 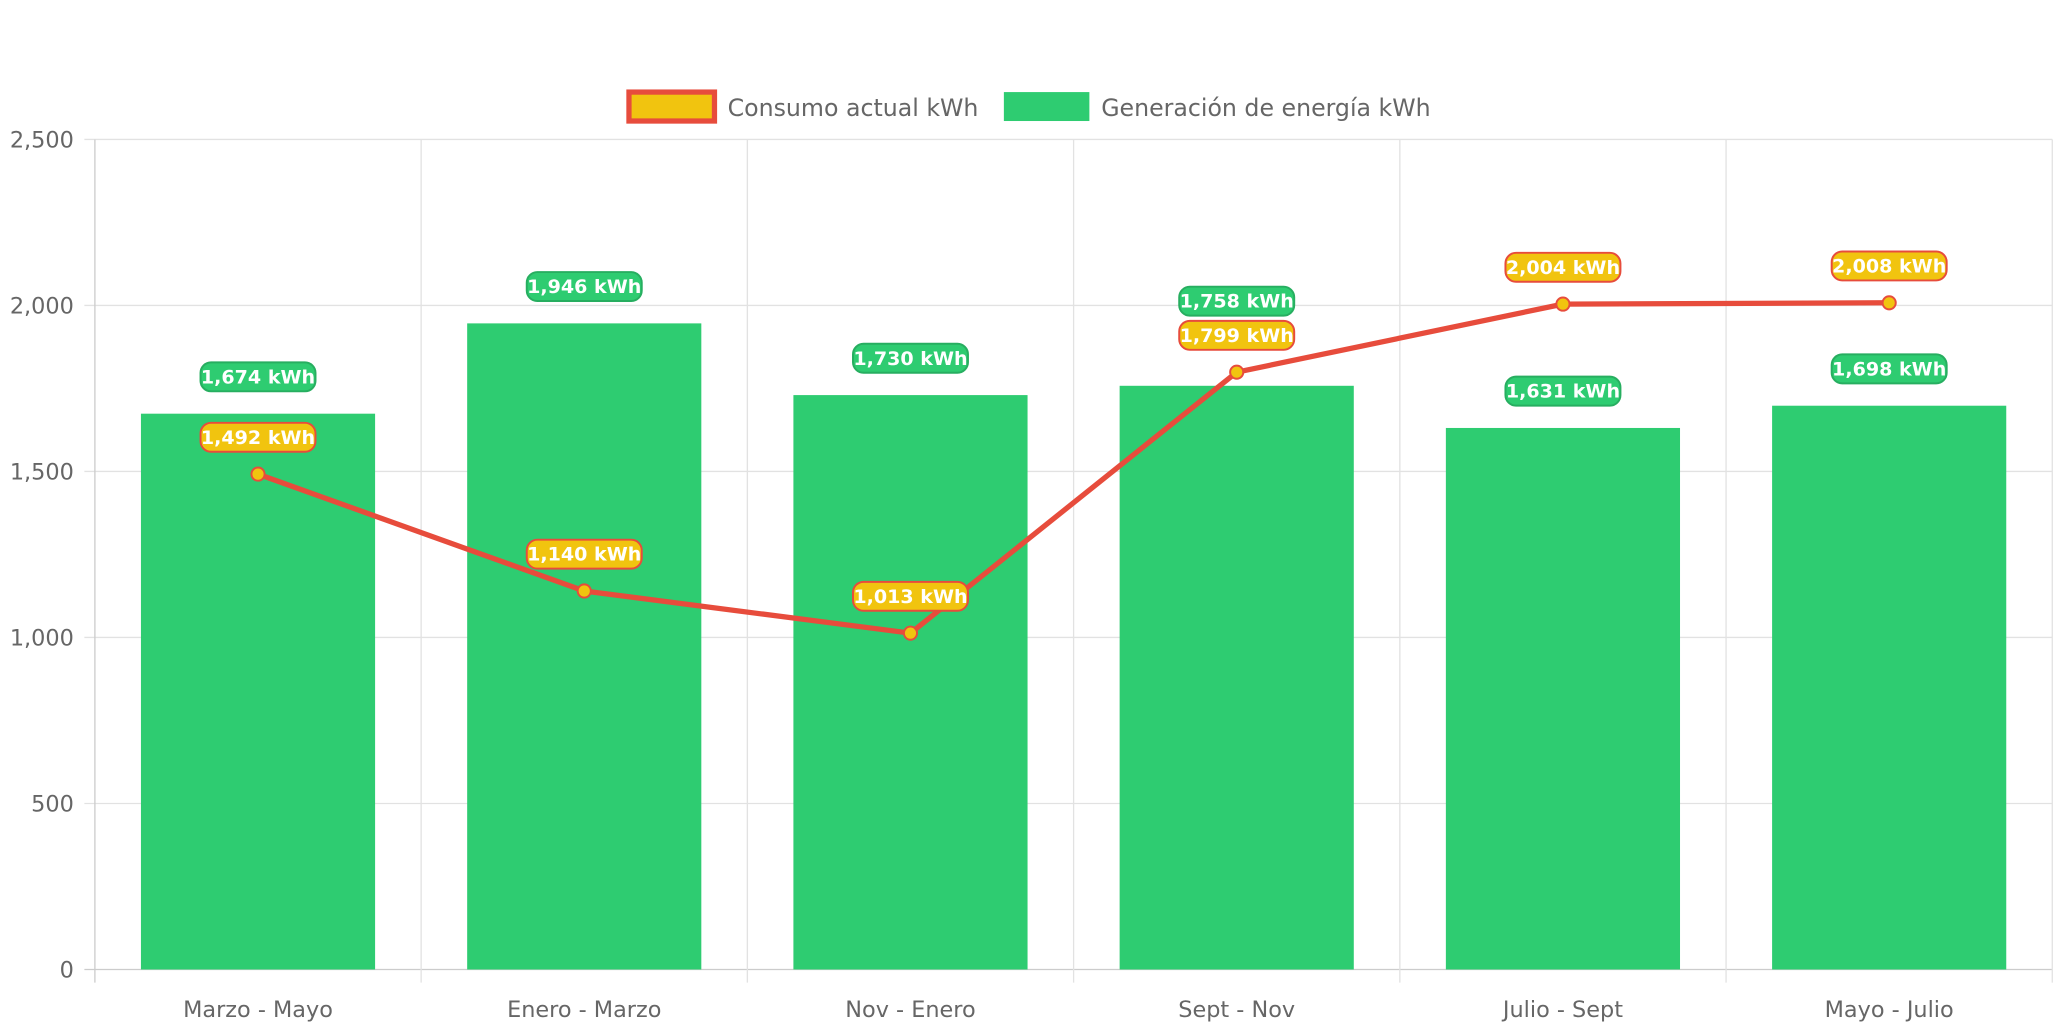 What do you see at coordinates (1265, 108) in the screenshot?
I see `legend-label-generacion: Generación de energía kWh` at bounding box center [1265, 108].